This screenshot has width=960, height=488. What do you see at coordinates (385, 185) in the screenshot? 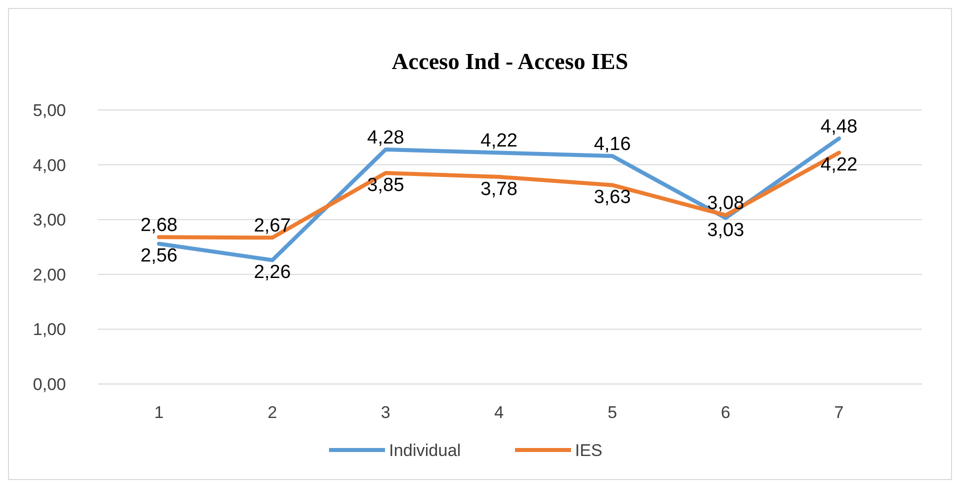
I see `data-label: 3,85` at bounding box center [385, 185].